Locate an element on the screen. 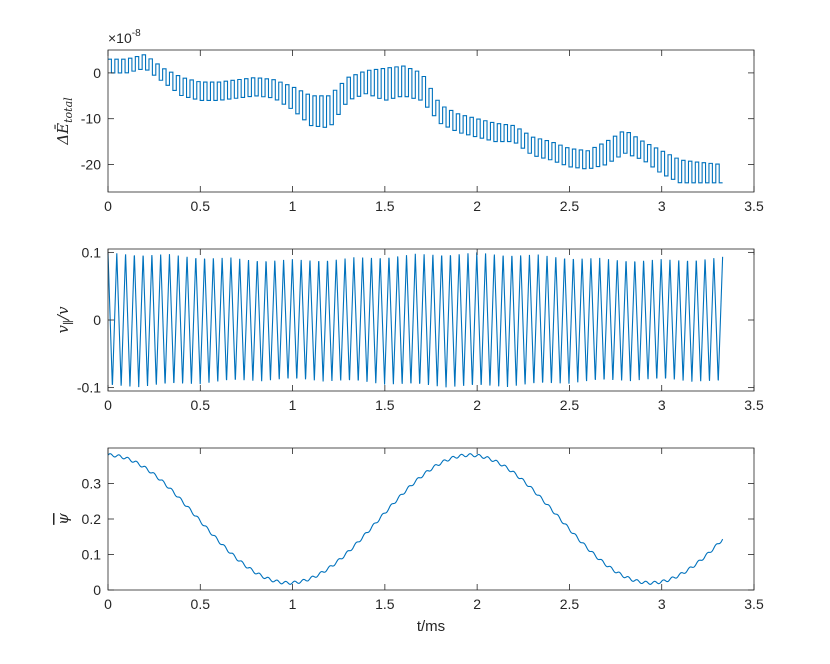 The image size is (830, 664). y-tick-label: -10 is located at coordinates (91, 119).